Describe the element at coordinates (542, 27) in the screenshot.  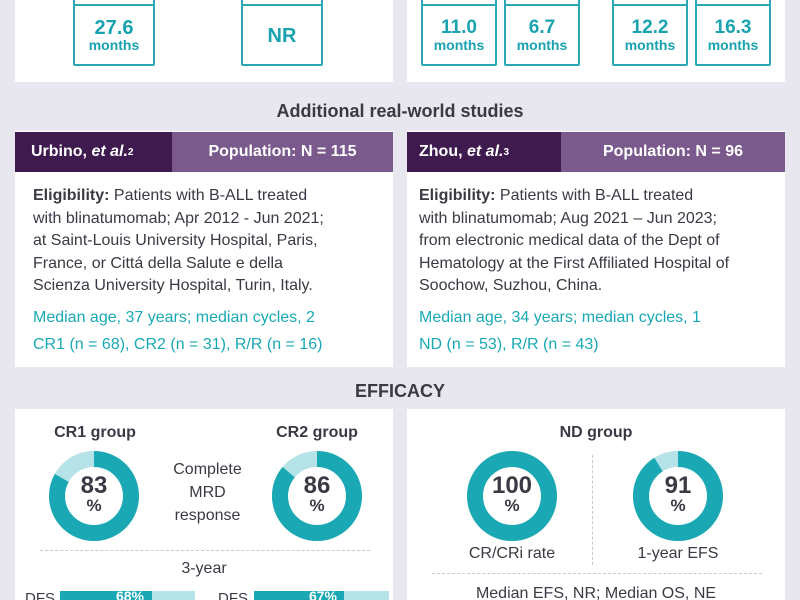
I see `stat-value: 6.7` at that location.